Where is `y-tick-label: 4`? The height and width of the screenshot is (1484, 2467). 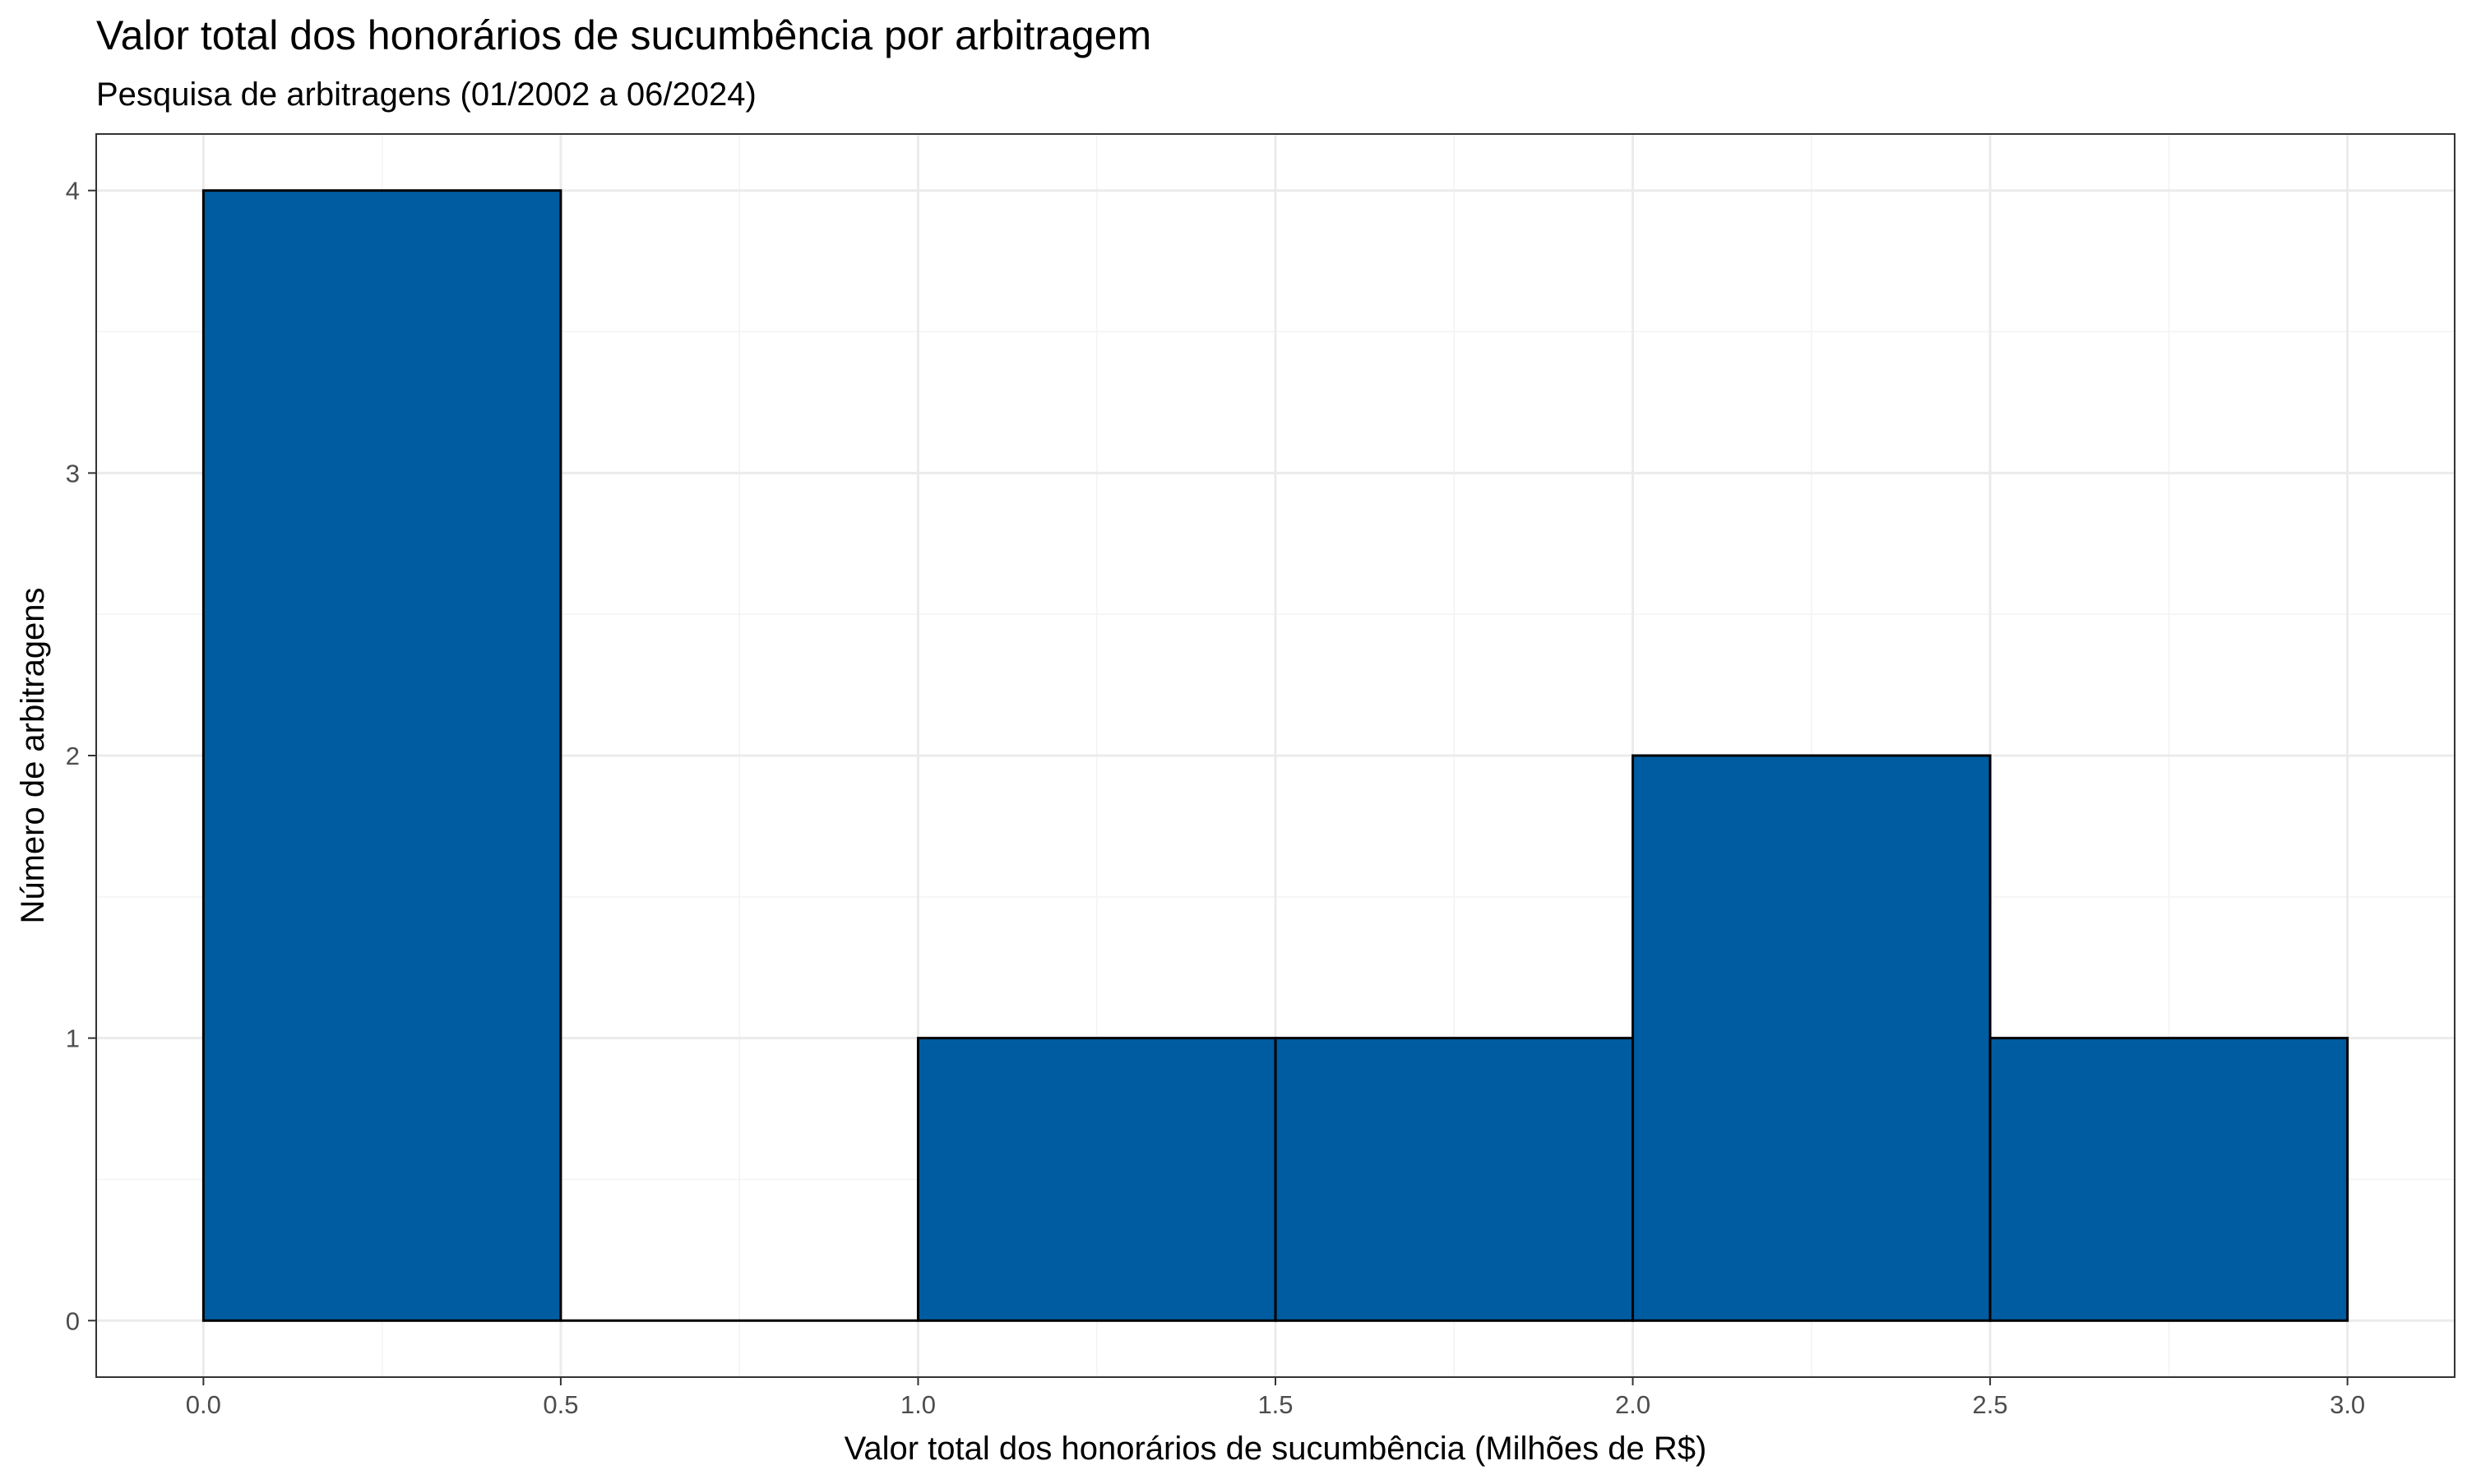
y-tick-label: 4 is located at coordinates (73, 192).